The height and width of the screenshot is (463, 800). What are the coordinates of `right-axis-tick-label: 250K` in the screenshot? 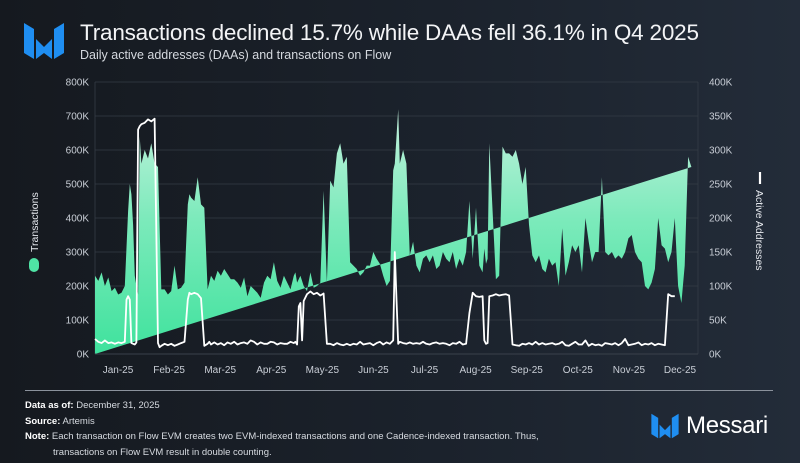 It's located at (721, 185).